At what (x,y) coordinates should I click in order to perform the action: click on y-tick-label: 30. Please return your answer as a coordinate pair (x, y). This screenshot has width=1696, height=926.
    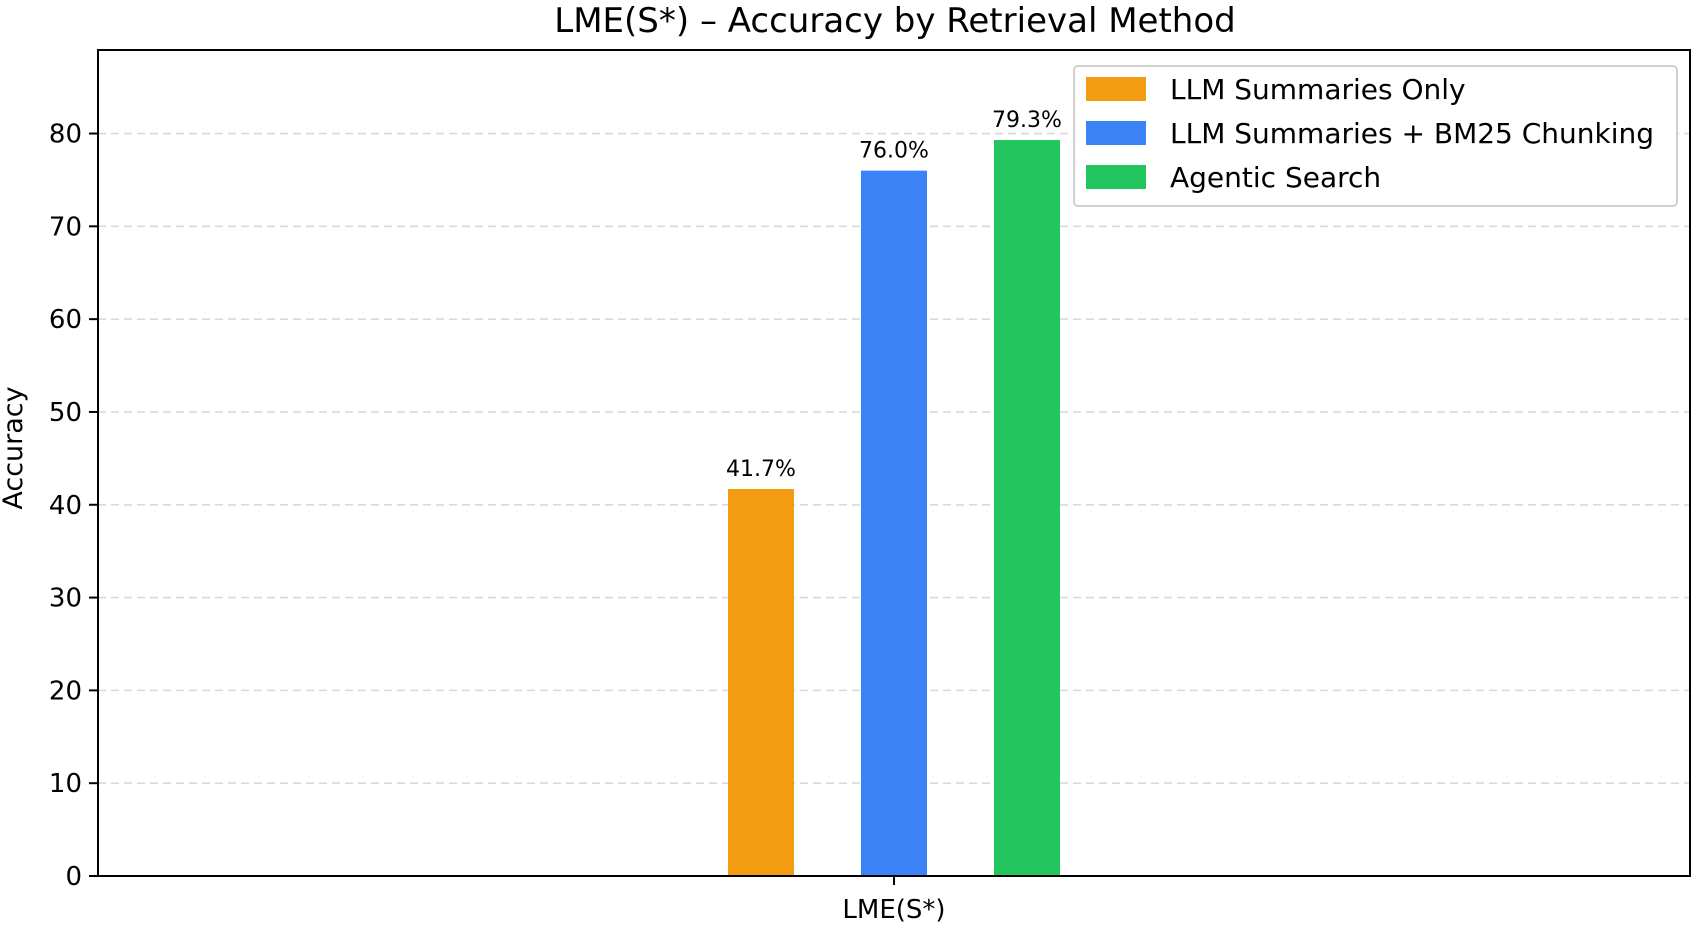
    Looking at the image, I should click on (65, 599).